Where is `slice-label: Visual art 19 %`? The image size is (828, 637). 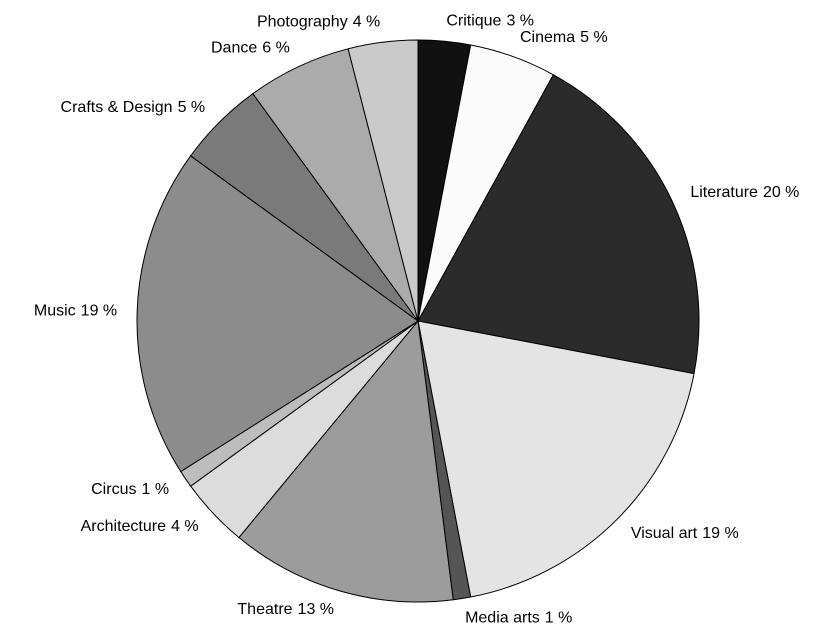 slice-label: Visual art 19 % is located at coordinates (685, 533).